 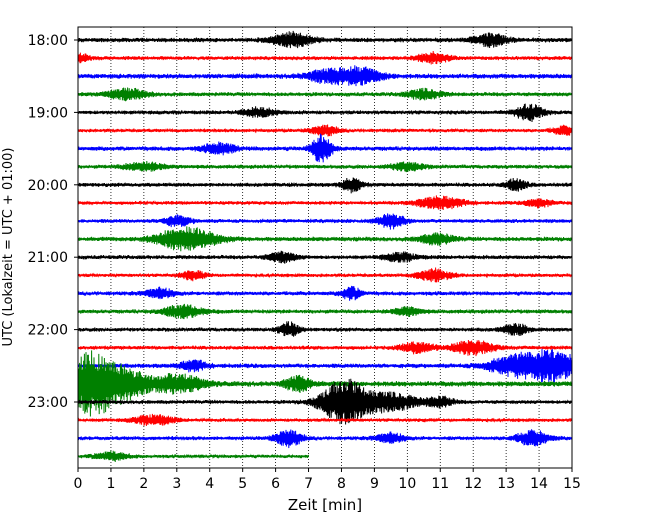 I want to click on trace-2045, so click(x=325, y=239).